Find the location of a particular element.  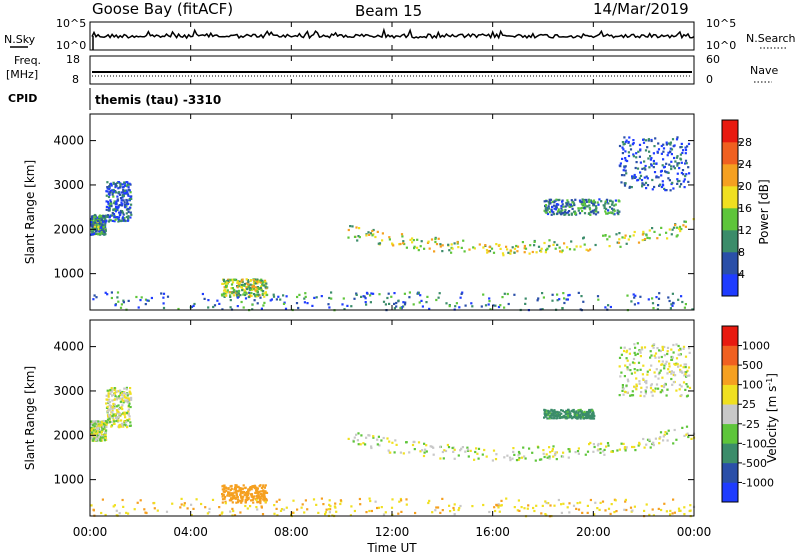

beam-title: Beam 15 is located at coordinates (388, 11).